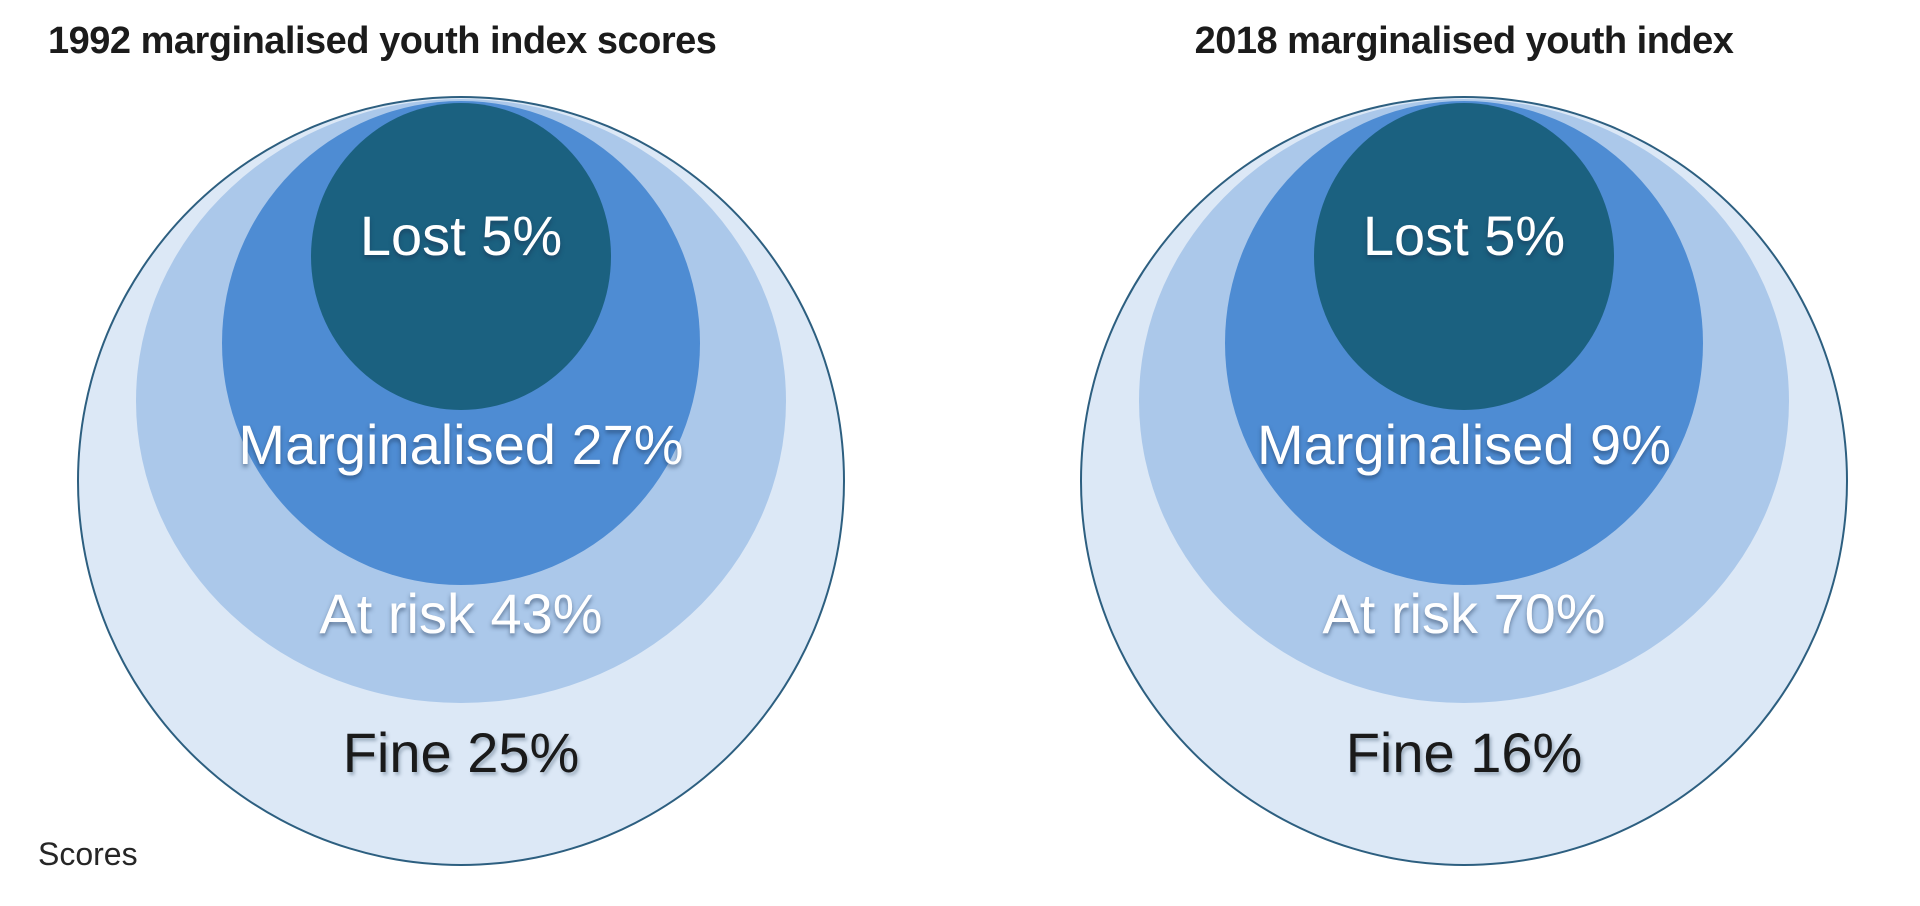  I want to click on chart-2018-label-at-risk: At risk 70%, so click(1464, 613).